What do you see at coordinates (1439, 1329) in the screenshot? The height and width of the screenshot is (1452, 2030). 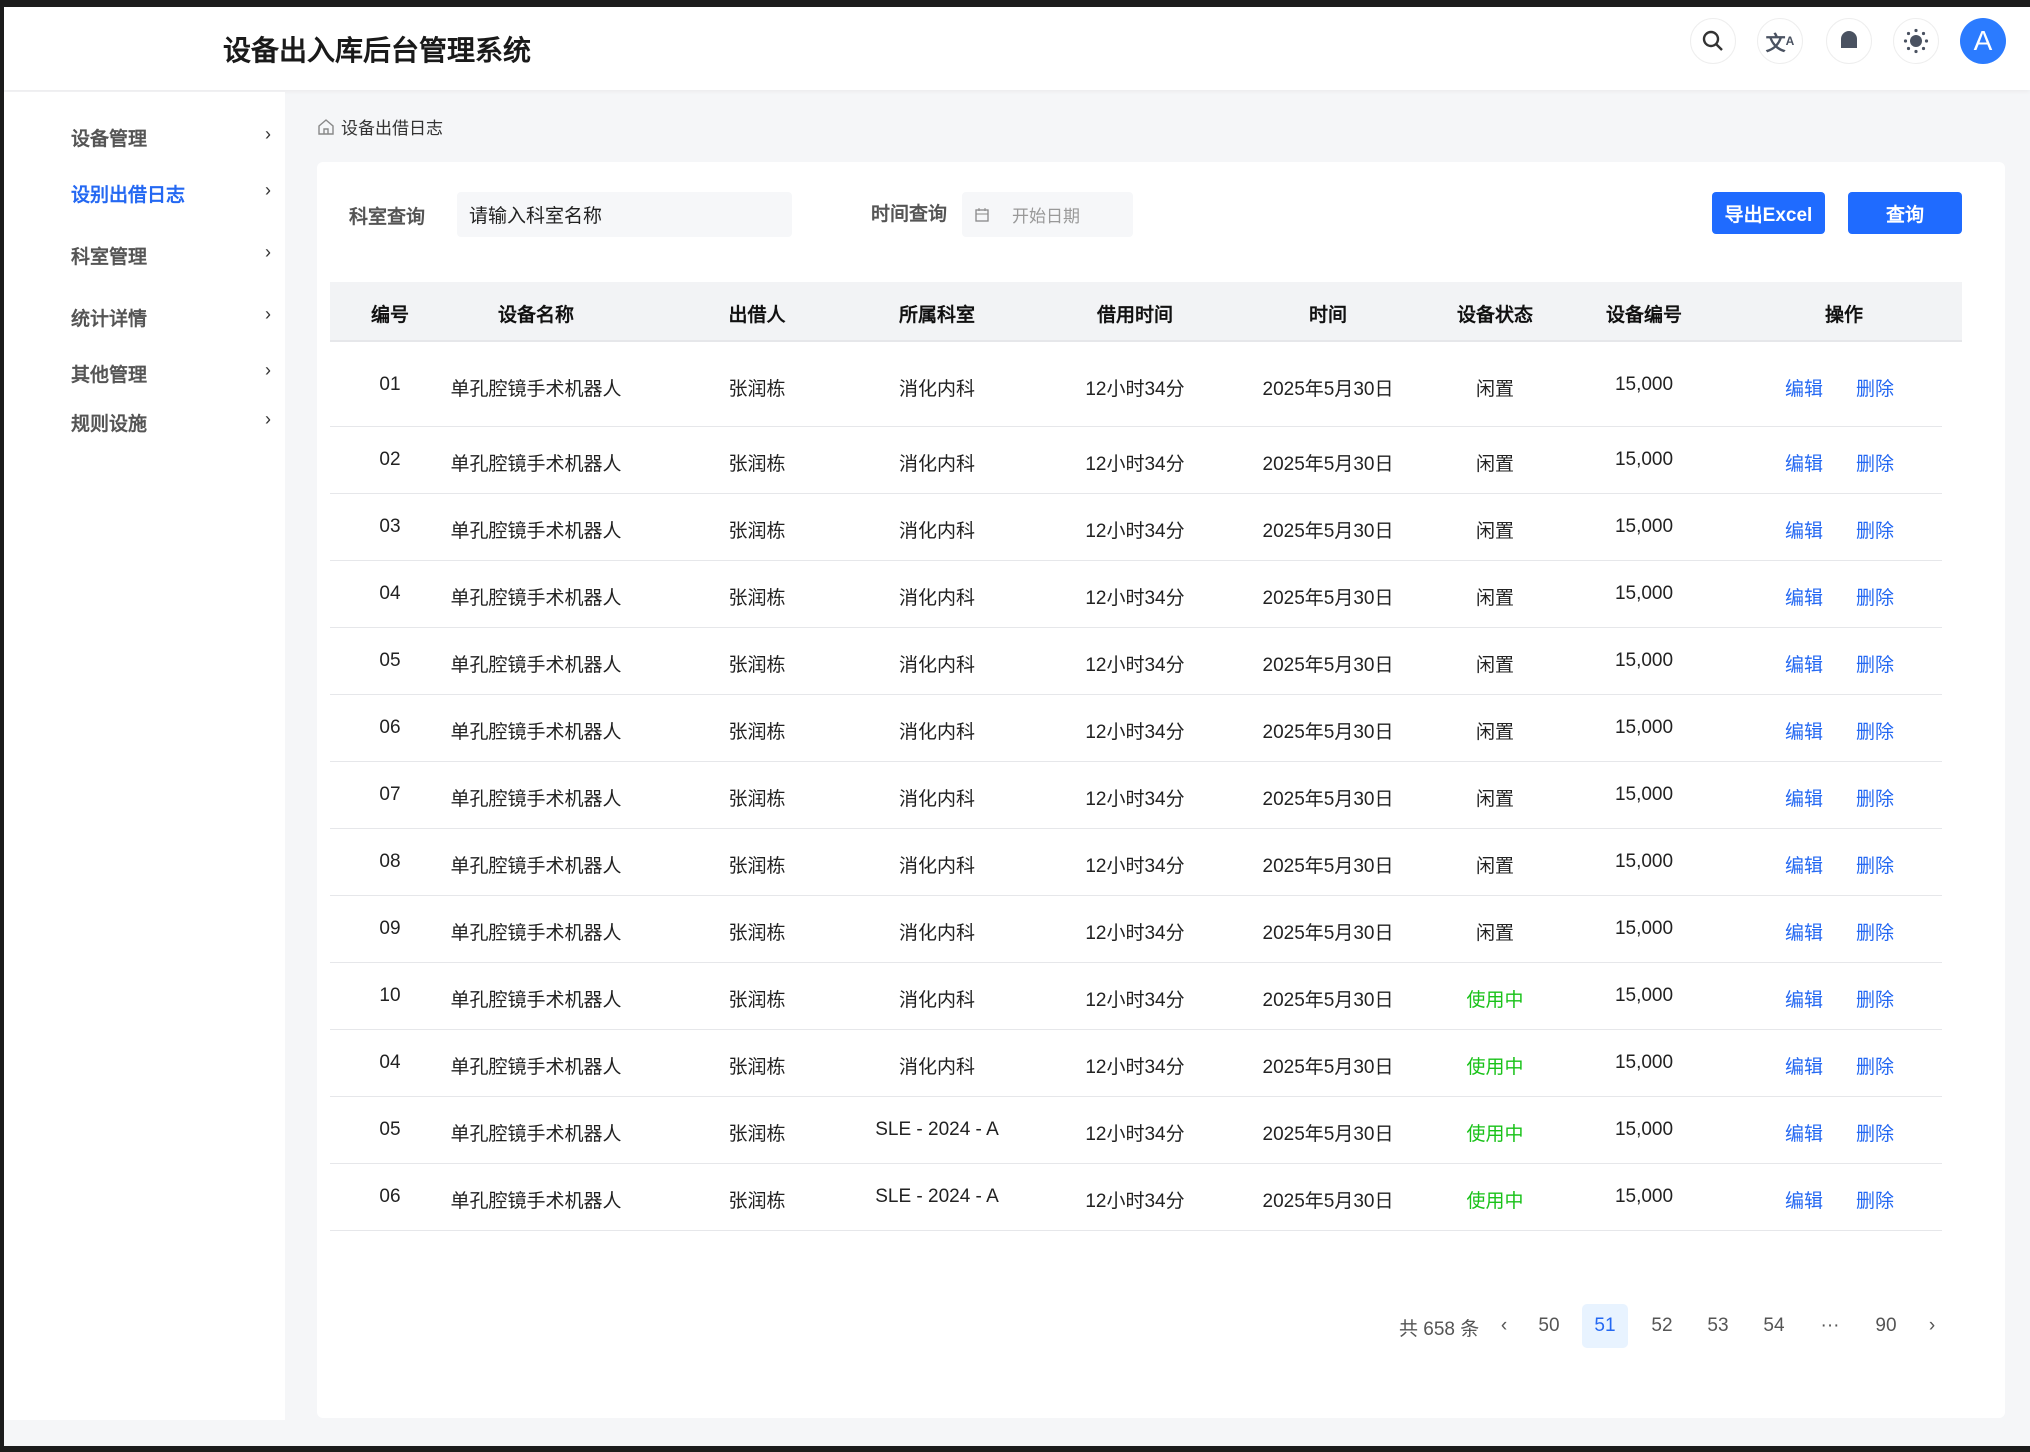 I see `pagination-total: 共 658 条` at bounding box center [1439, 1329].